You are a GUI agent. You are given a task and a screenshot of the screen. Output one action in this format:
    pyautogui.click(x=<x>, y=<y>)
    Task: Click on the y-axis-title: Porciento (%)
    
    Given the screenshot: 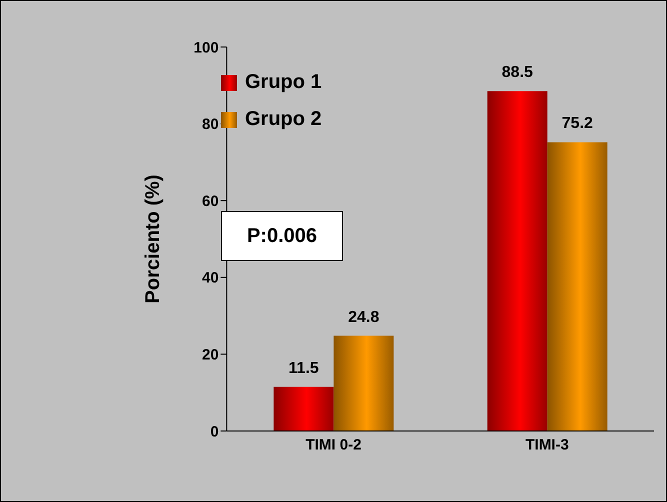 What is the action you would take?
    pyautogui.click(x=153, y=239)
    